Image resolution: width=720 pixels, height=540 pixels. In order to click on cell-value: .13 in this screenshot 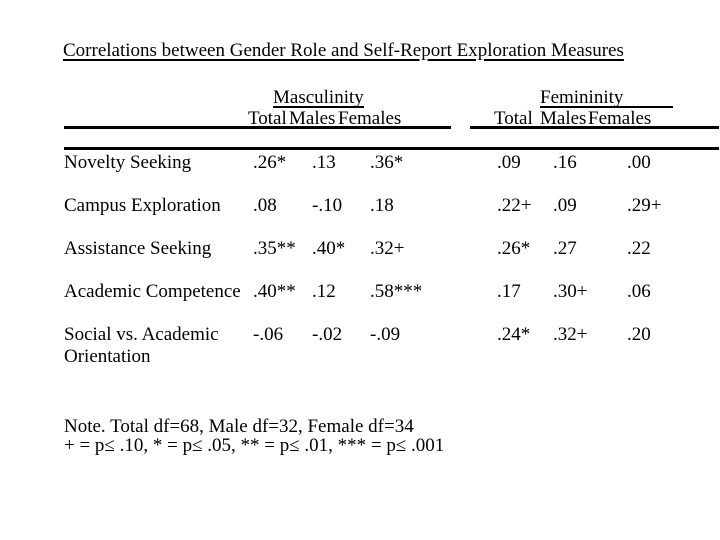, I will do `click(324, 162)`.